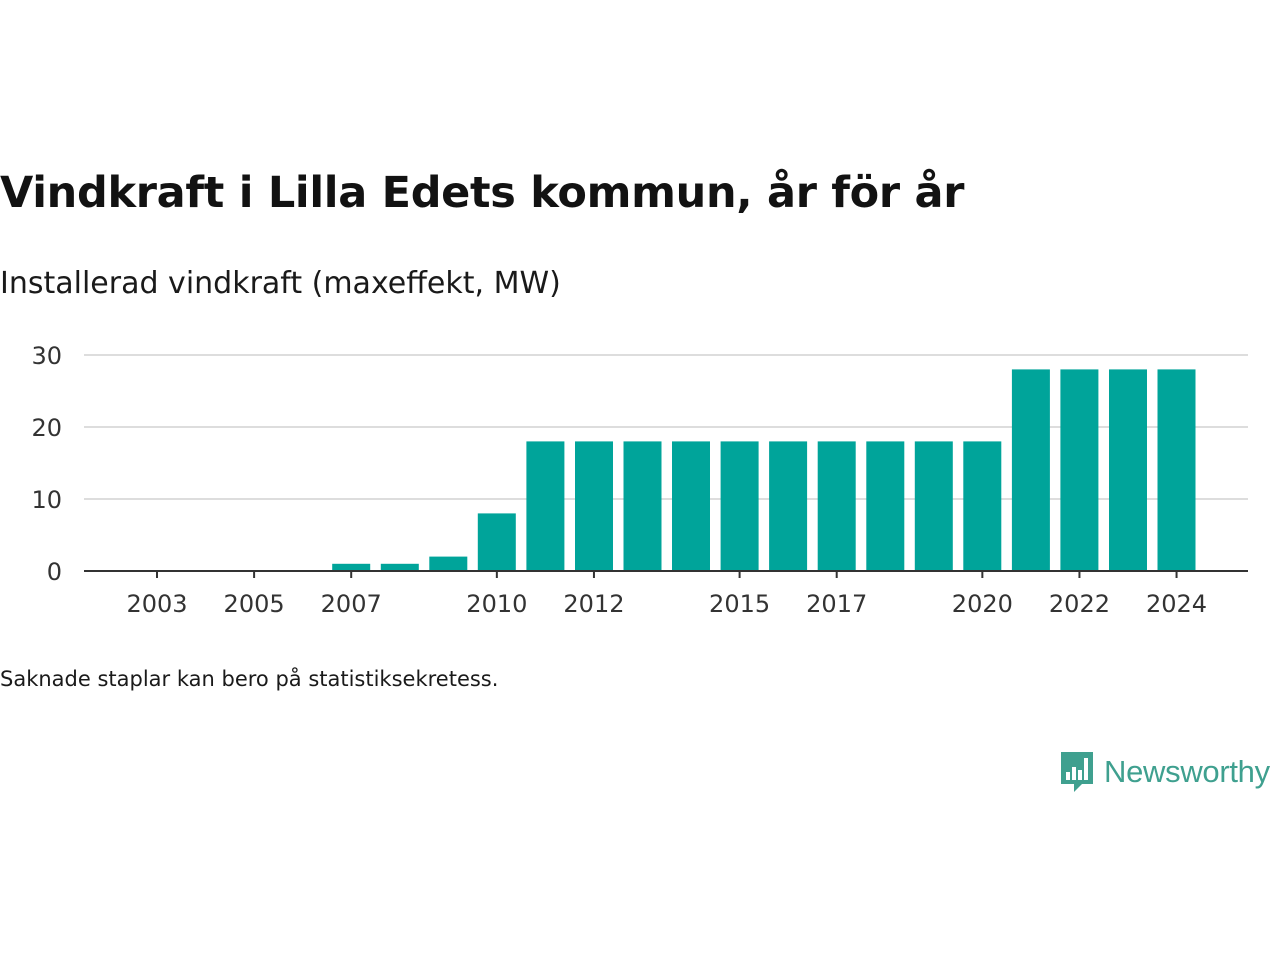 Image resolution: width=1280 pixels, height=960 pixels. I want to click on newsworthy-brand: Newsworthy, so click(1164, 772).